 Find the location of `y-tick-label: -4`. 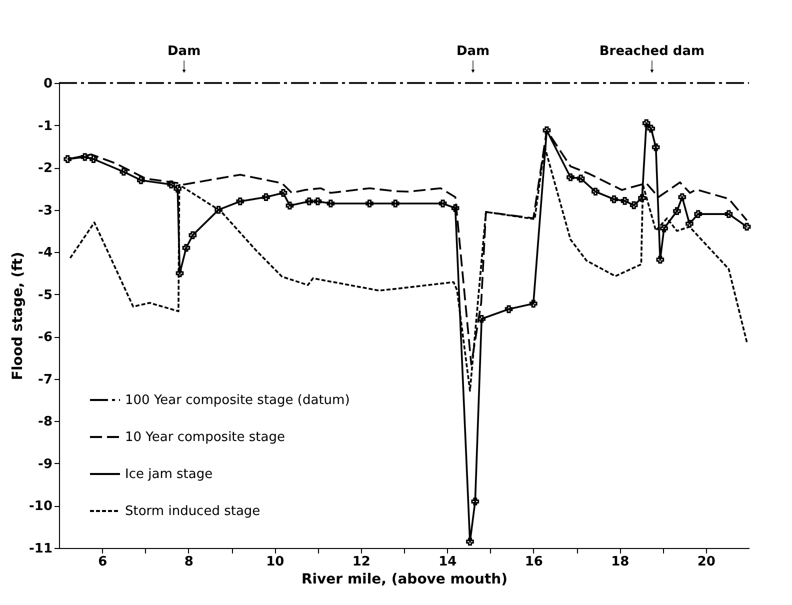

y-tick-label: -4 is located at coordinates (45, 253).